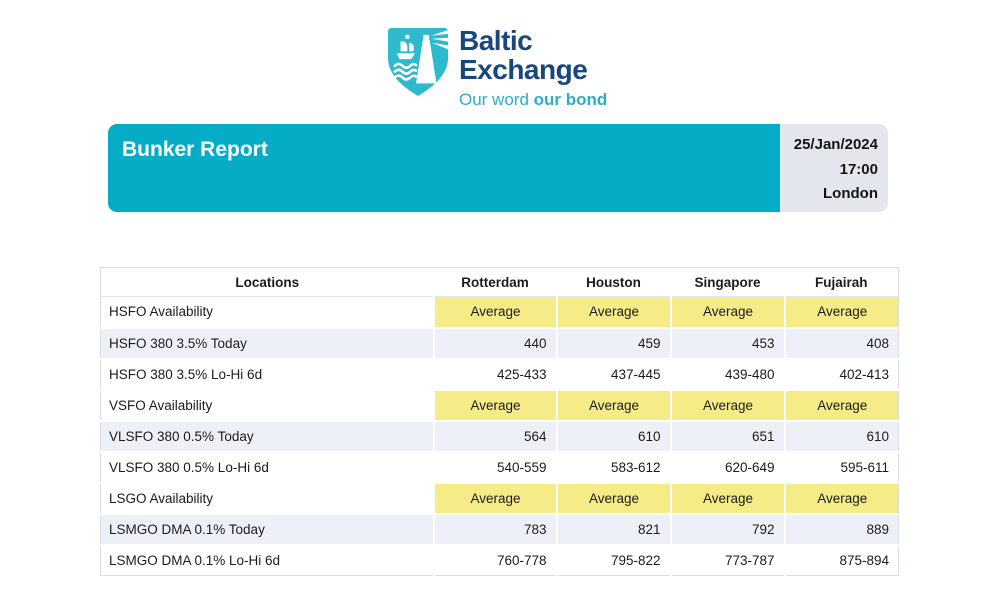  I want to click on report-city: London, so click(850, 193).